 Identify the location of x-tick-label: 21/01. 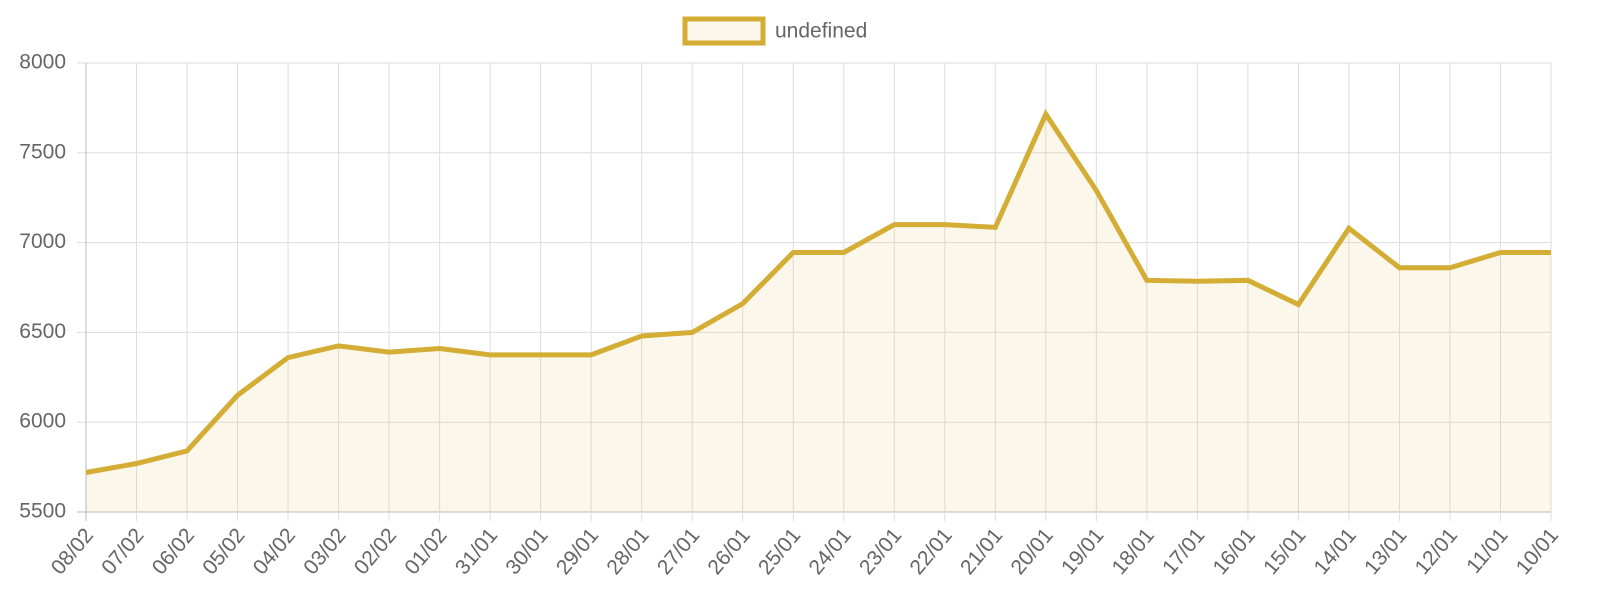
(981, 551).